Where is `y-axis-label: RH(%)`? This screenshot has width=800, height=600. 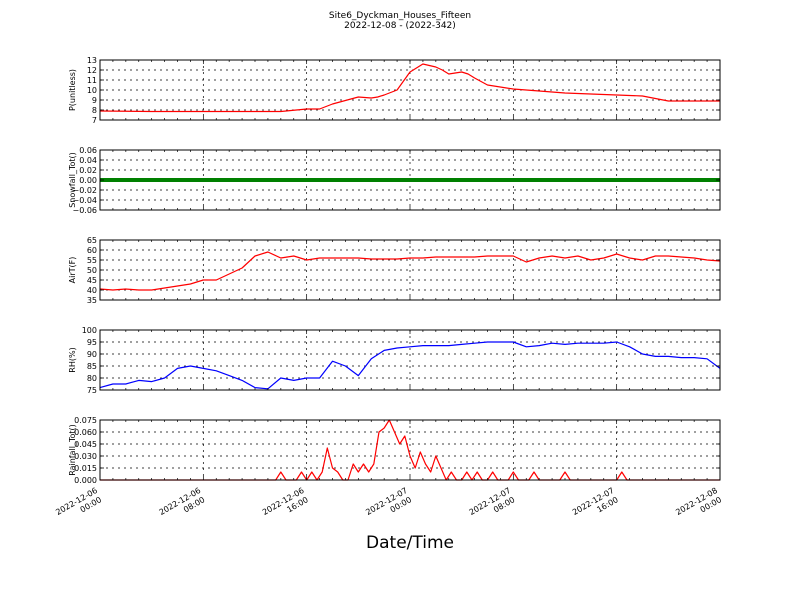
y-axis-label: RH(%) is located at coordinates (72, 359).